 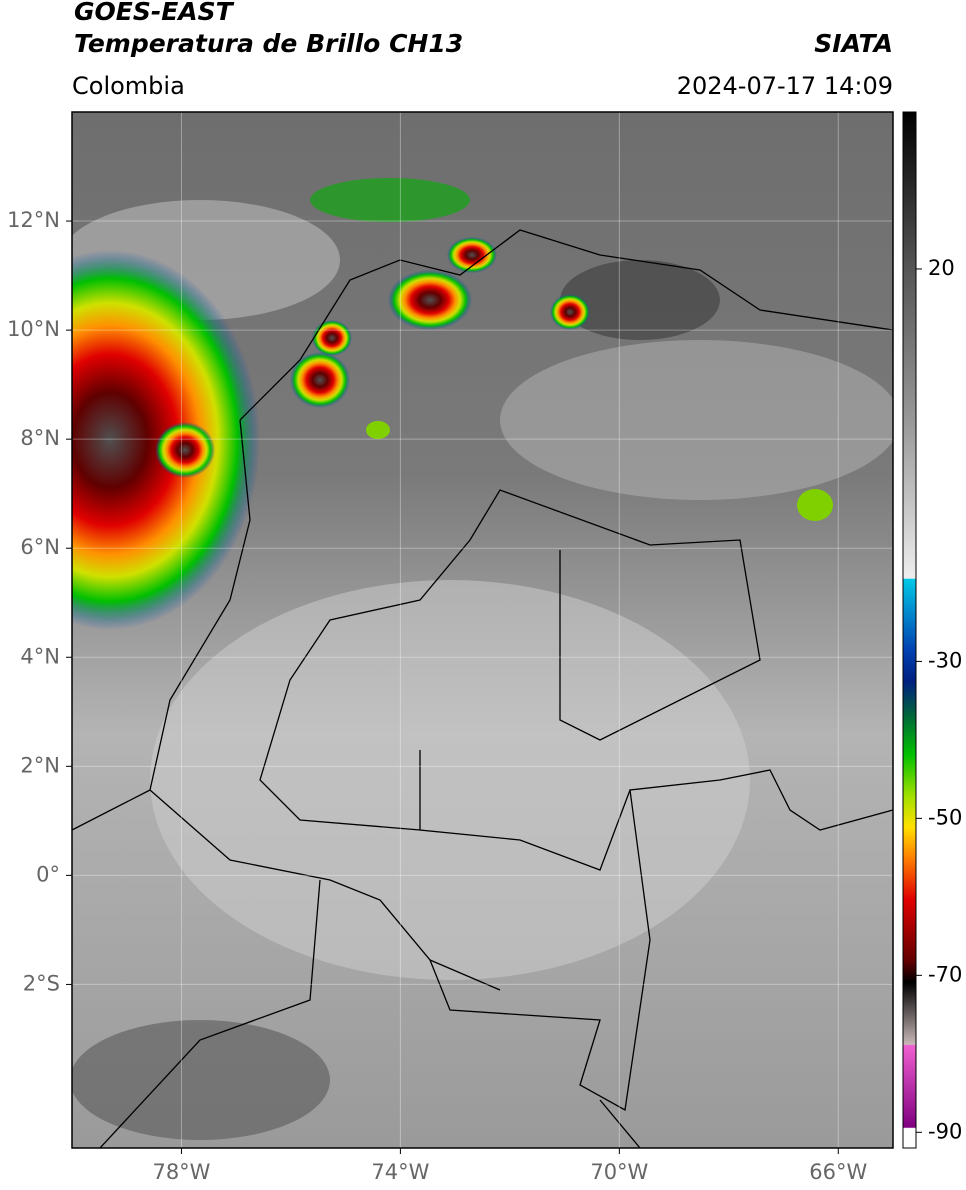 What do you see at coordinates (33, 329) in the screenshot?
I see `y-tick-label: 10°N` at bounding box center [33, 329].